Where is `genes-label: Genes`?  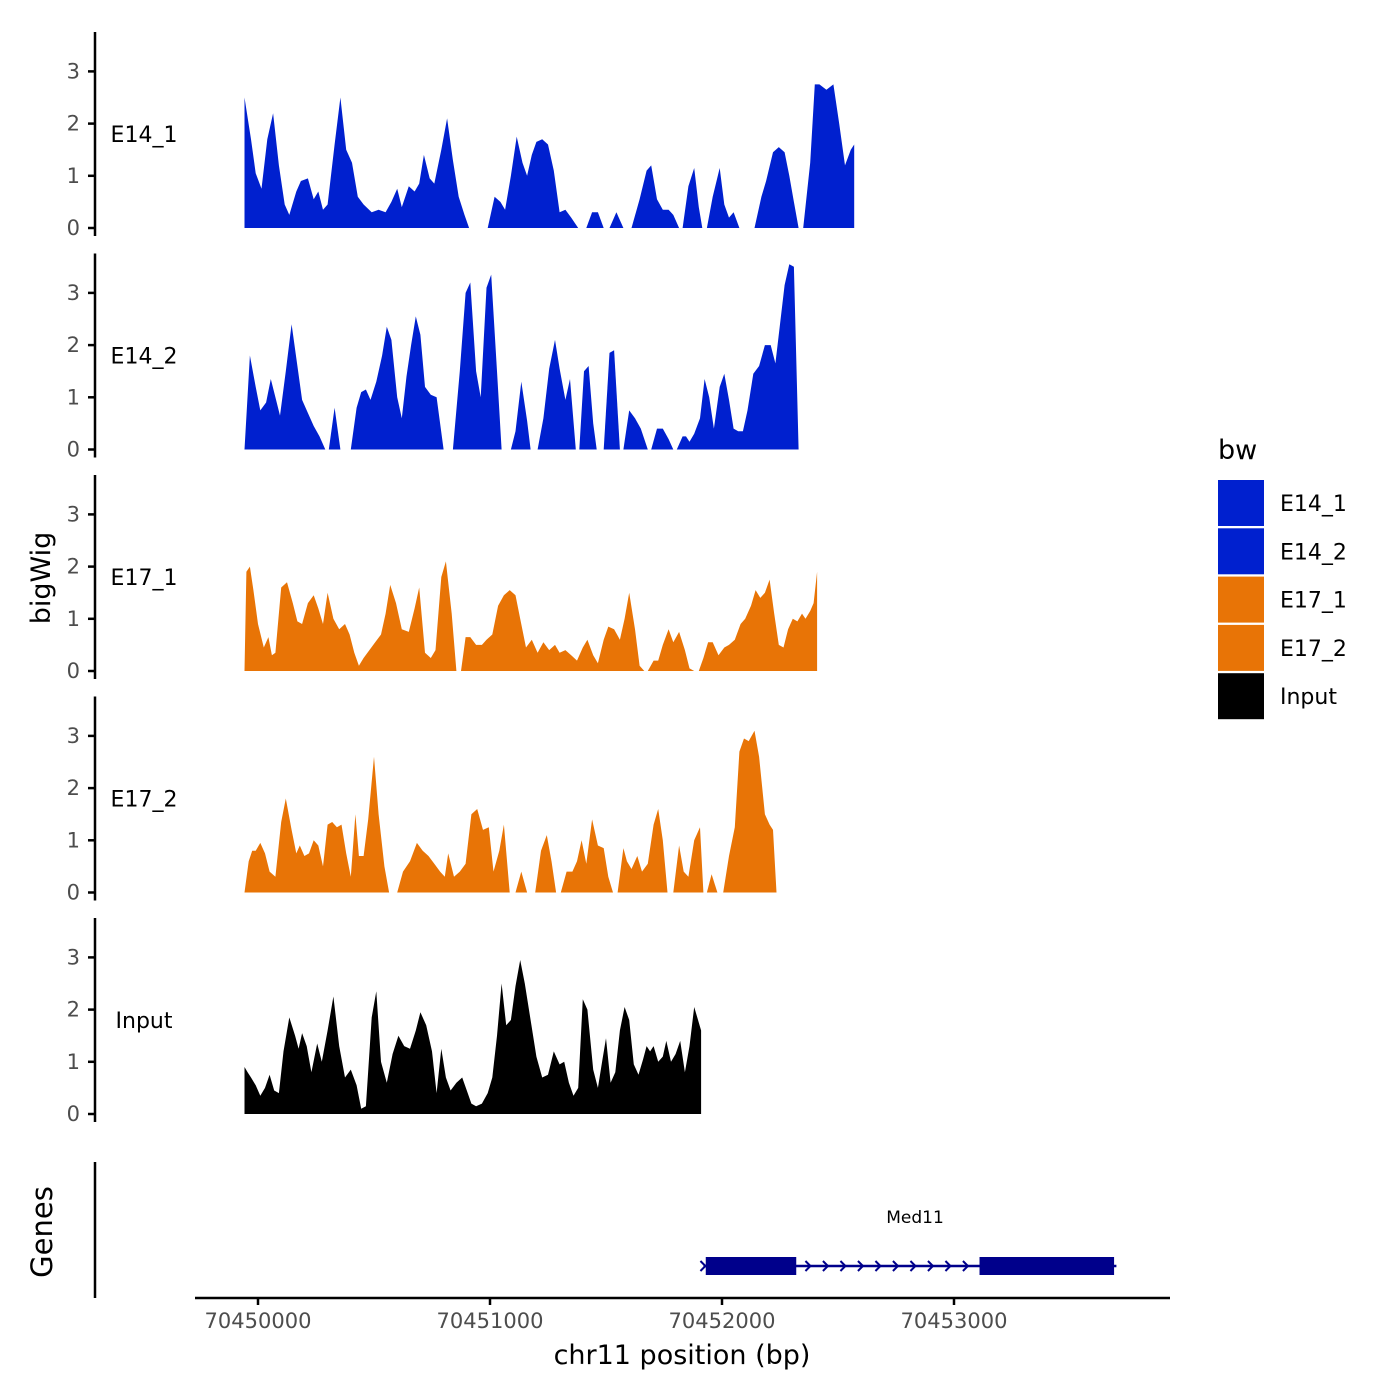
genes-label: Genes is located at coordinates (42, 1232).